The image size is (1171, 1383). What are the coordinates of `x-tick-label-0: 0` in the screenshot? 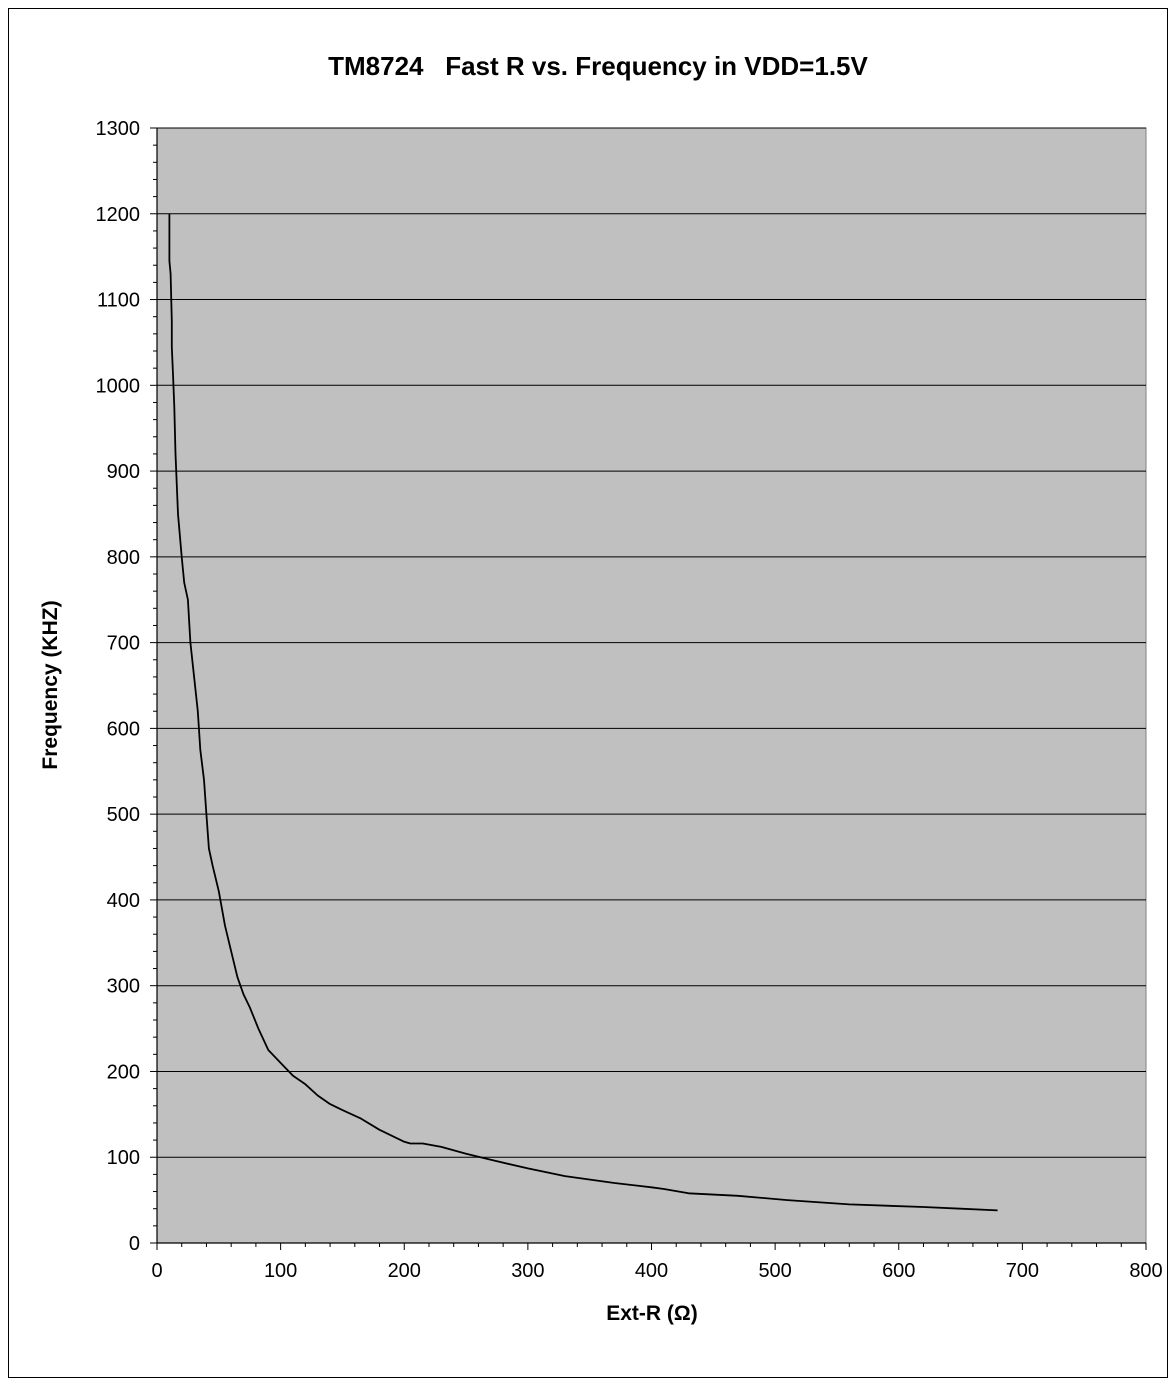 It's located at (156, 1271).